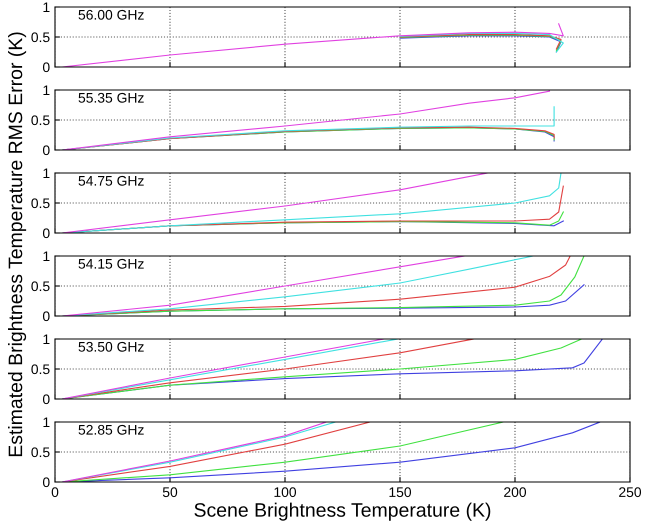 The height and width of the screenshot is (525, 668). What do you see at coordinates (111, 429) in the screenshot?
I see `annotation: 52.85 GHz` at bounding box center [111, 429].